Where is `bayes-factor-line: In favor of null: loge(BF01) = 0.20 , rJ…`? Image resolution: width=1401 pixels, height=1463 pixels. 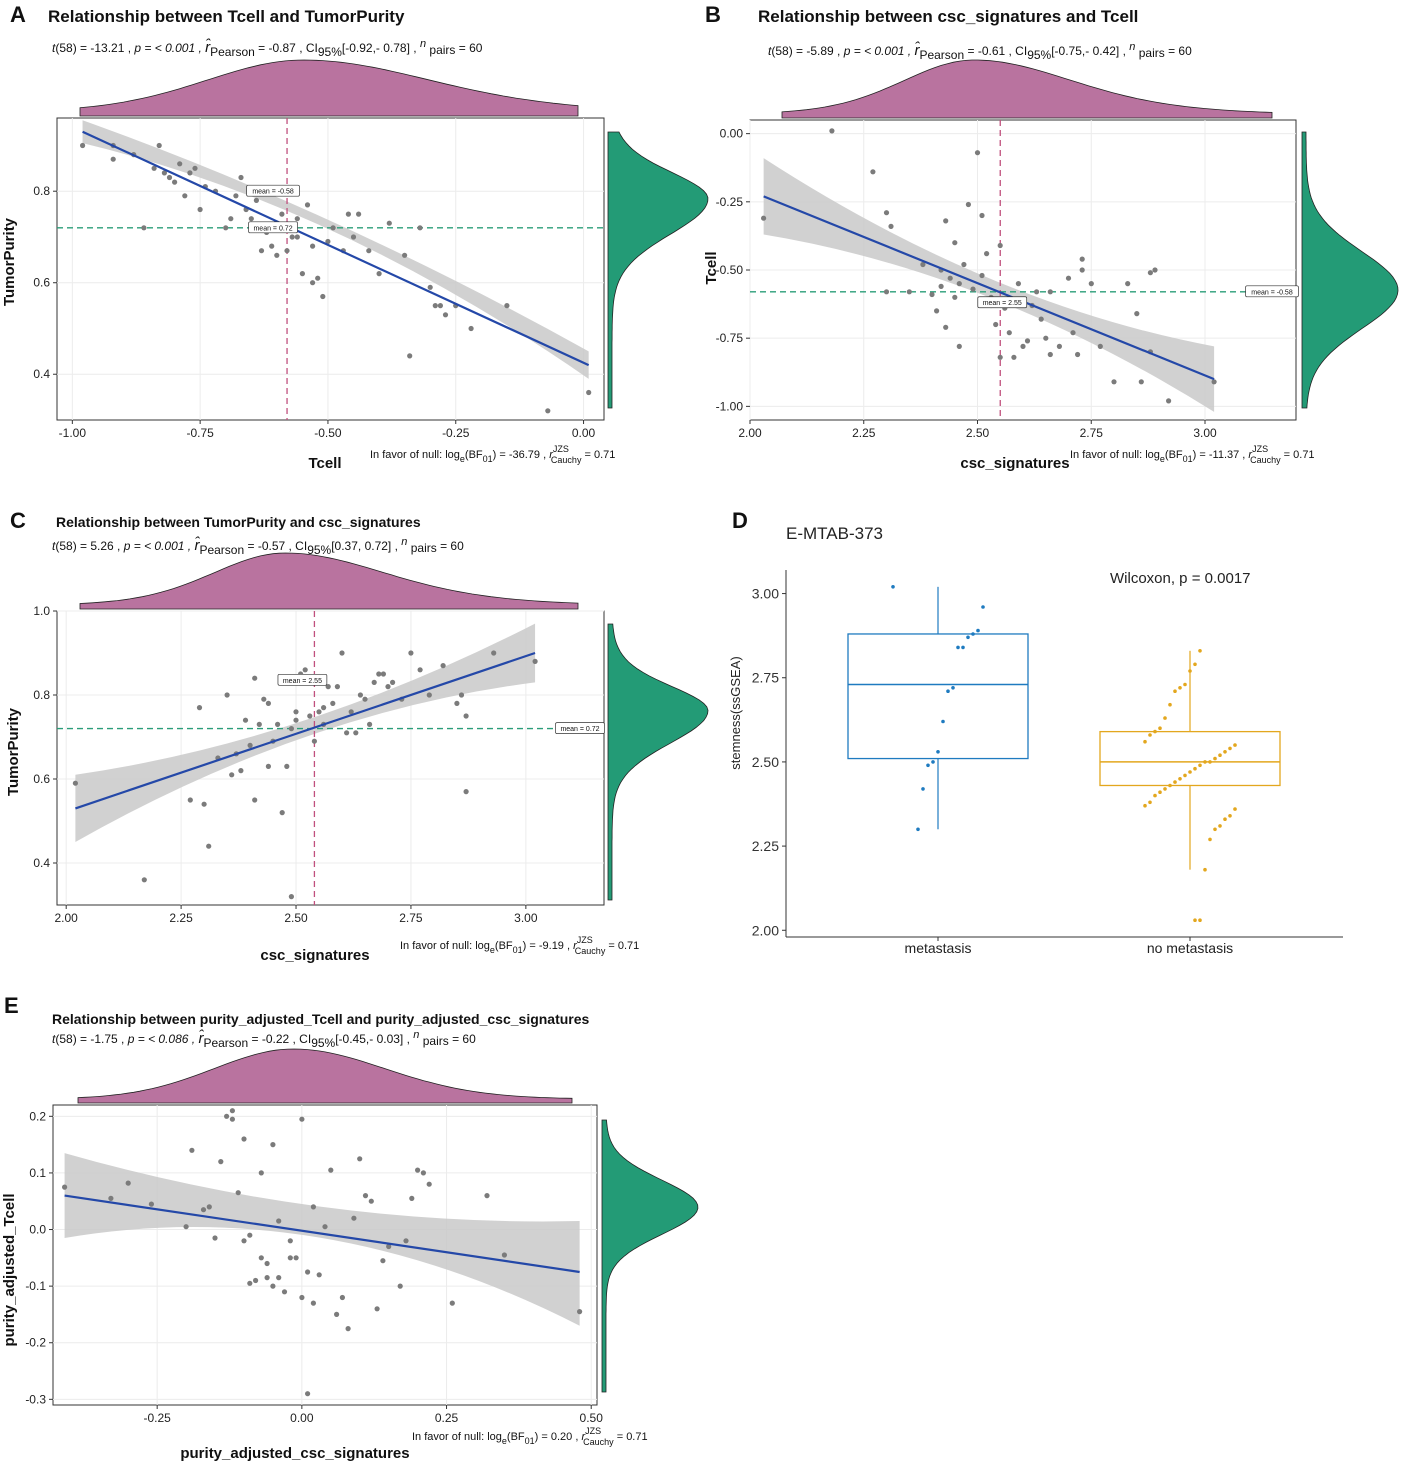
bayes-factor-line: In favor of null: loge(BF01) = 0.20 , rJ… is located at coordinates (530, 1436).